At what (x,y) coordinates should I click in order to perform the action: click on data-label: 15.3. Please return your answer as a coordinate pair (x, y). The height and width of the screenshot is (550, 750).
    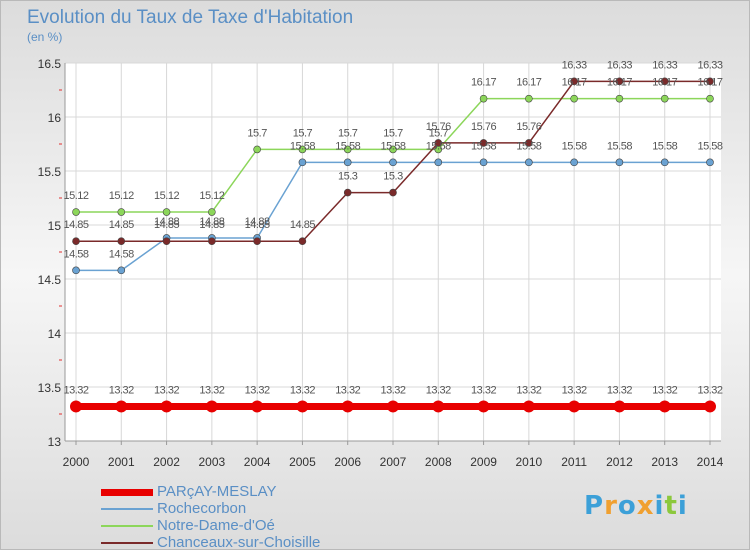
    Looking at the image, I should click on (393, 177).